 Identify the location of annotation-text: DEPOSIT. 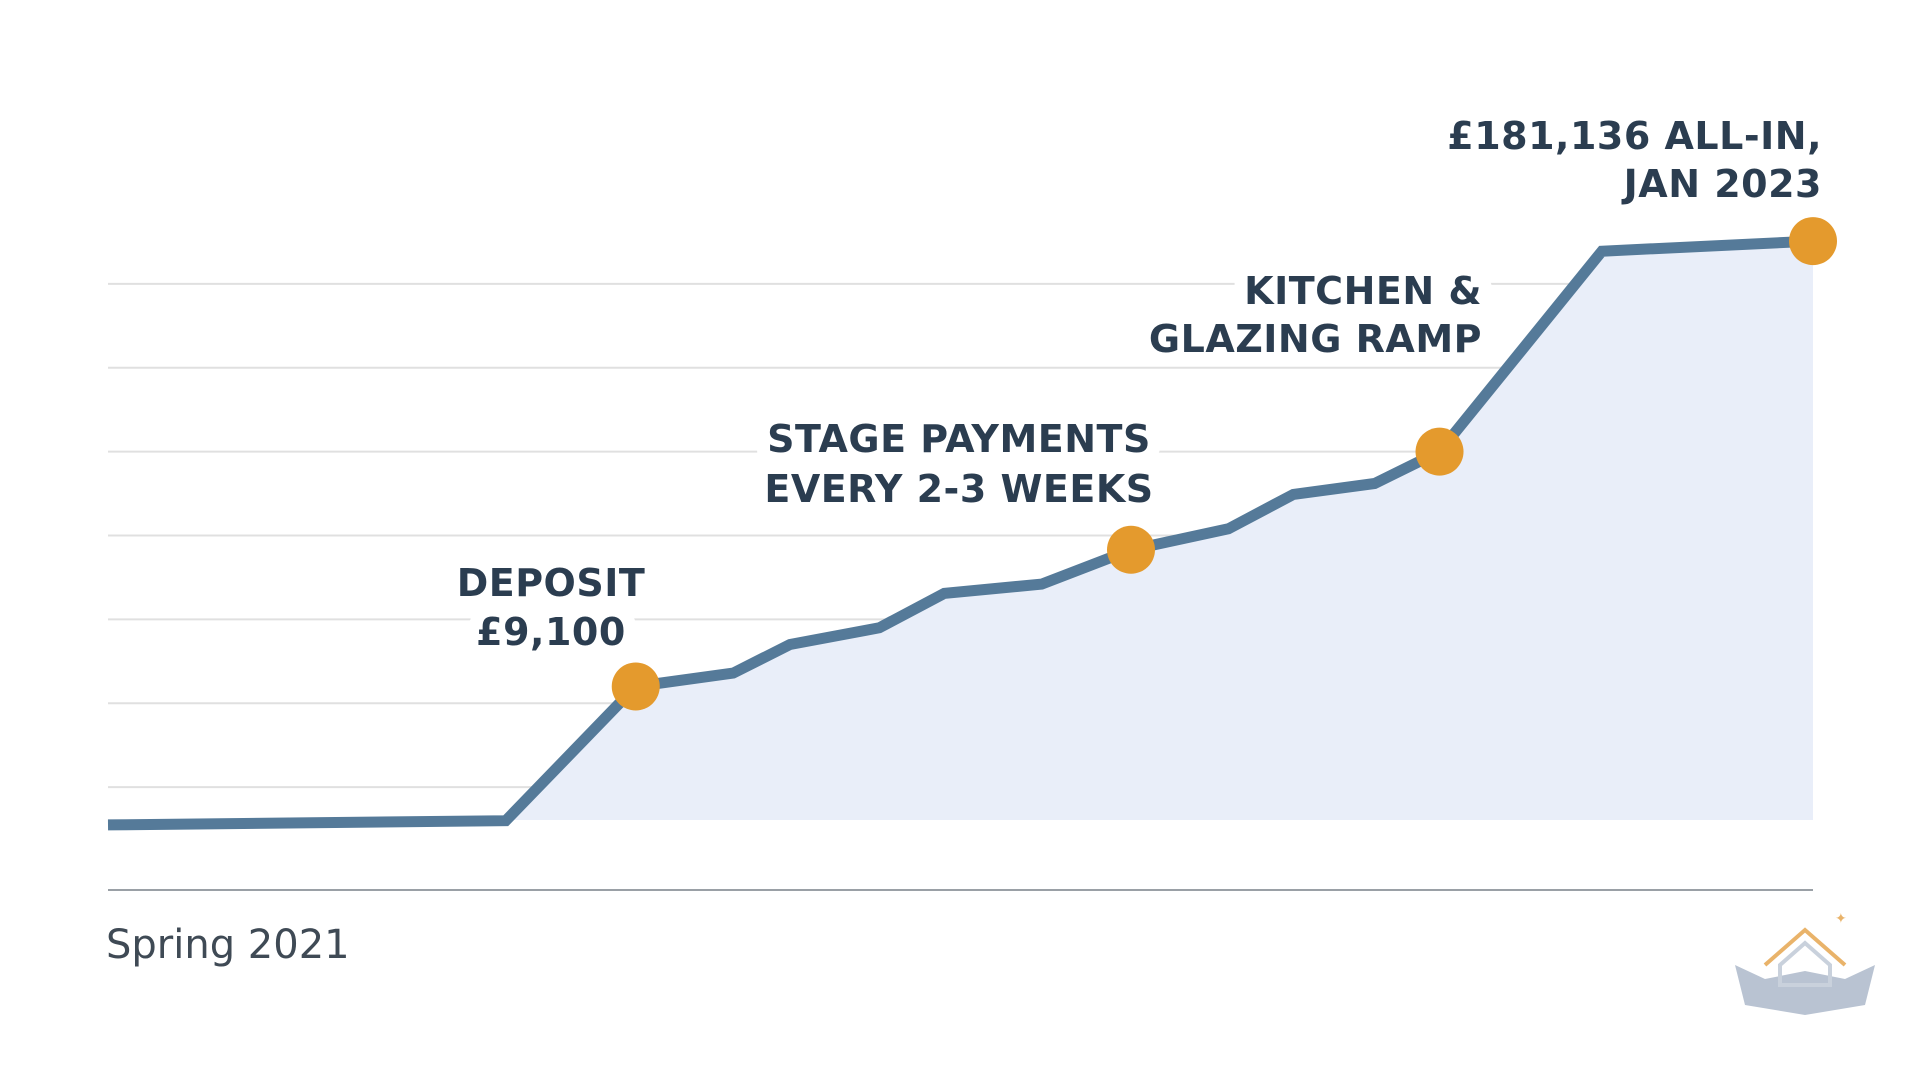
(551, 583).